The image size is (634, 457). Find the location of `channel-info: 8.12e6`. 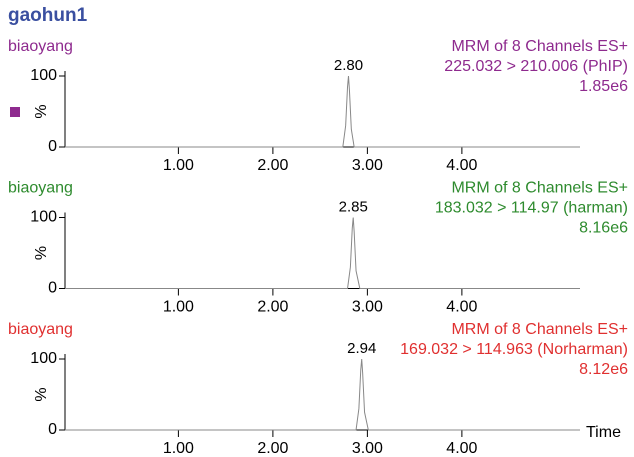

channel-info: 8.12e6 is located at coordinates (603, 369).